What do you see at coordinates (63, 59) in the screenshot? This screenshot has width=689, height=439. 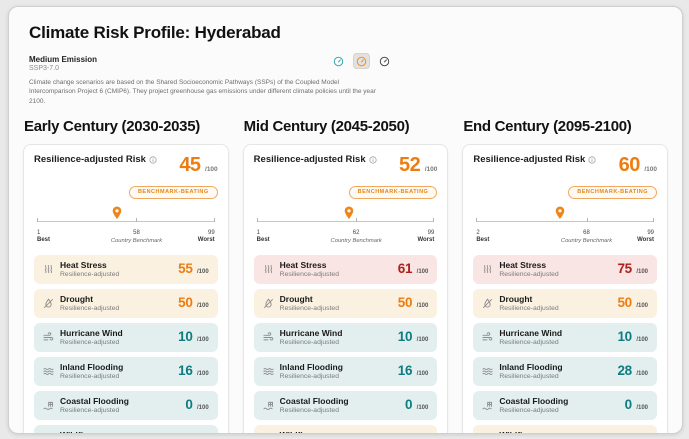 I see `scenario-name: Medium Emission` at bounding box center [63, 59].